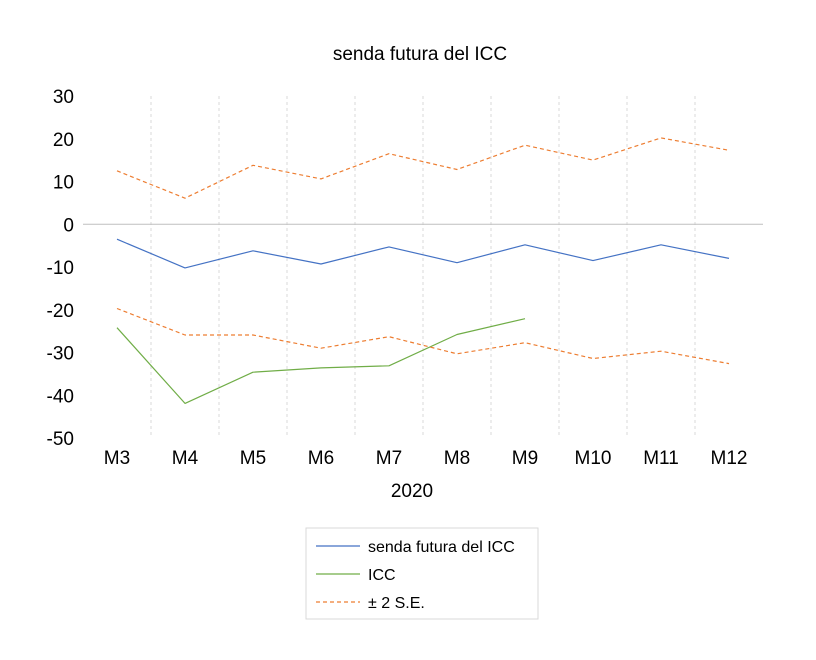  Describe the element at coordinates (396, 603) in the screenshot. I see `legend-label: ± 2 S.E.` at that location.